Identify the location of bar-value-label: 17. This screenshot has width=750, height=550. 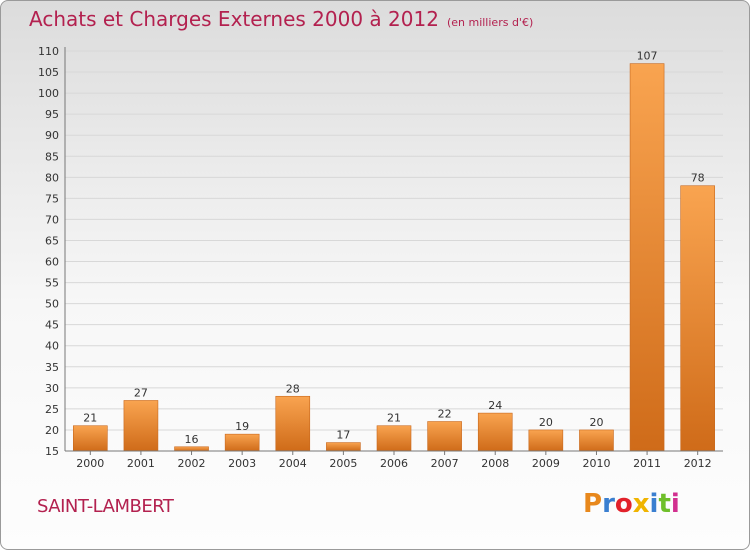
(343, 435).